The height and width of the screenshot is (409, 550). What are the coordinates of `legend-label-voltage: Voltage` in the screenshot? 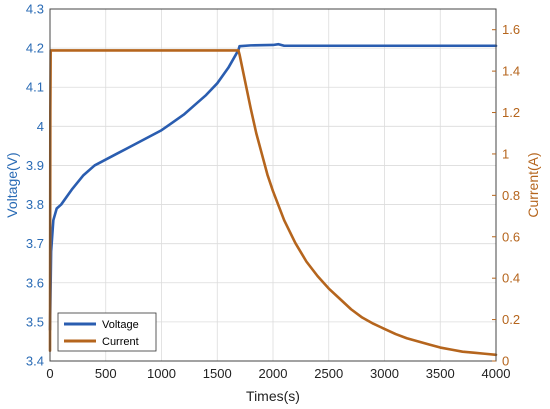 It's located at (120, 325).